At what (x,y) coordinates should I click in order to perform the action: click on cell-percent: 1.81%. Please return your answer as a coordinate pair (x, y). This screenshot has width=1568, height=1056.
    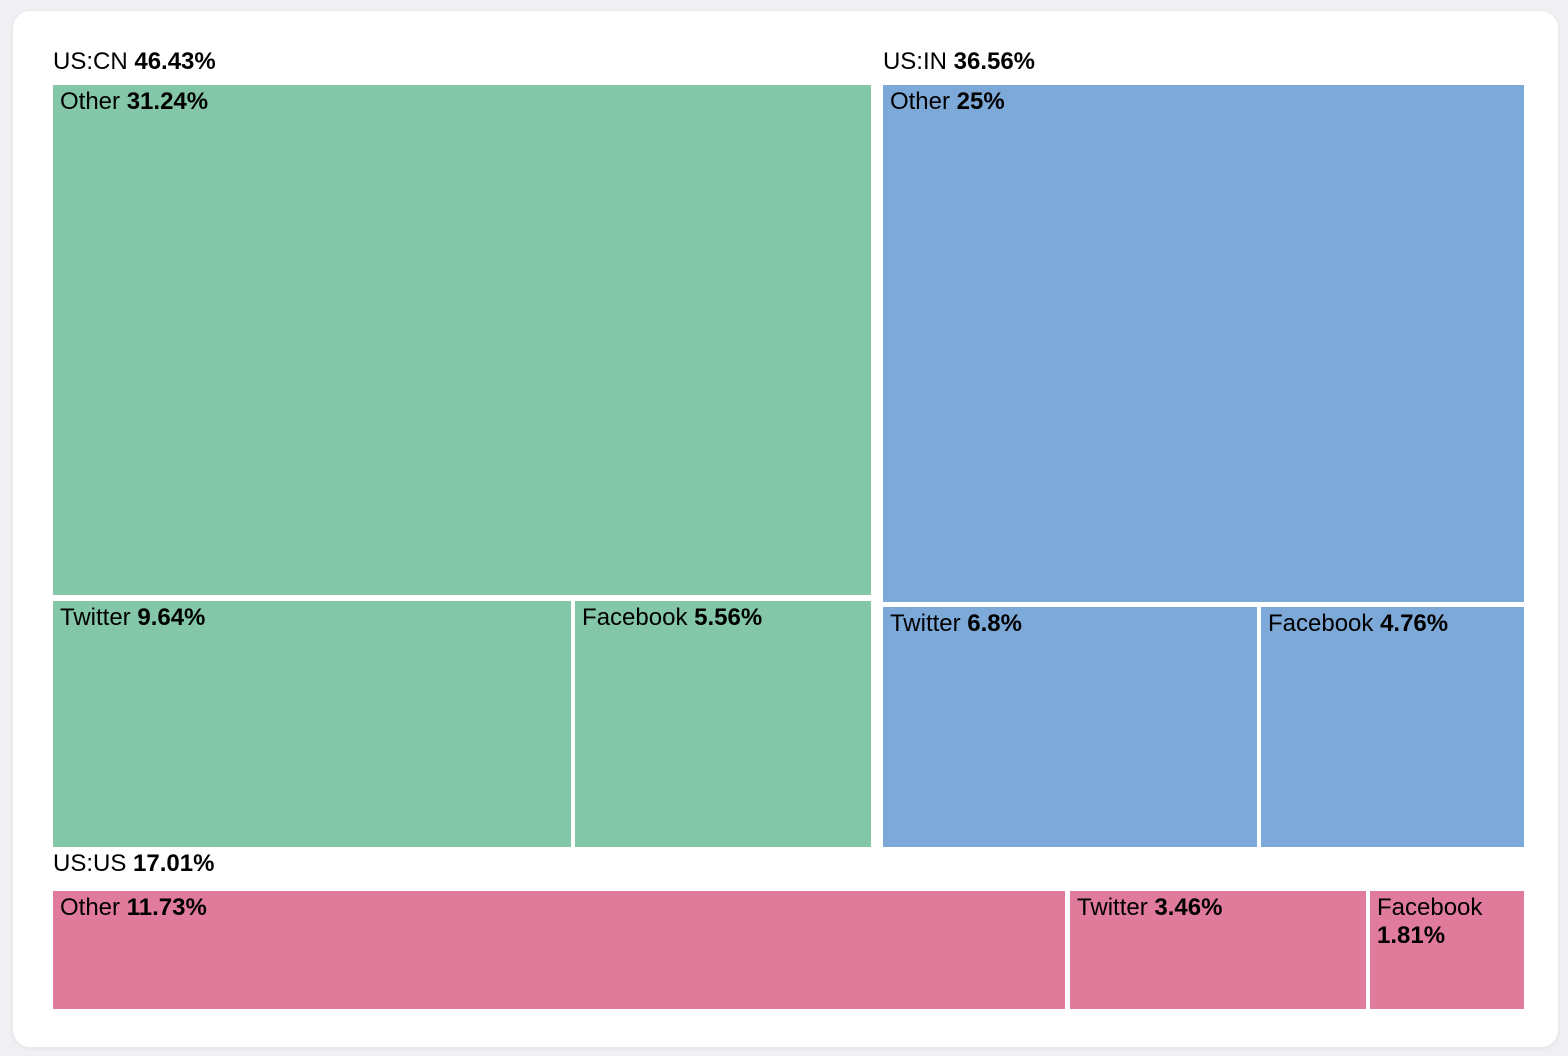
    Looking at the image, I should click on (1411, 936).